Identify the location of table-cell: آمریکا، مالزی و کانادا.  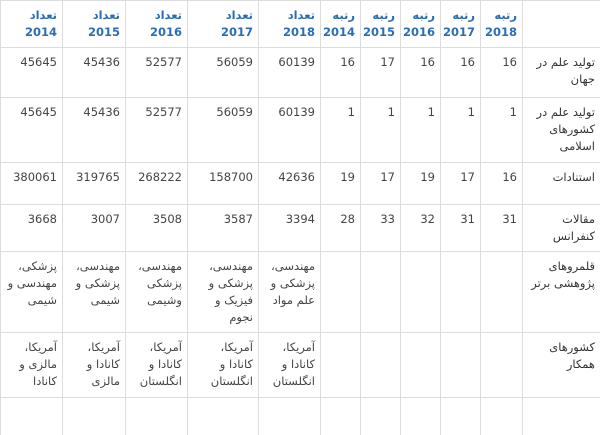
(31, 365).